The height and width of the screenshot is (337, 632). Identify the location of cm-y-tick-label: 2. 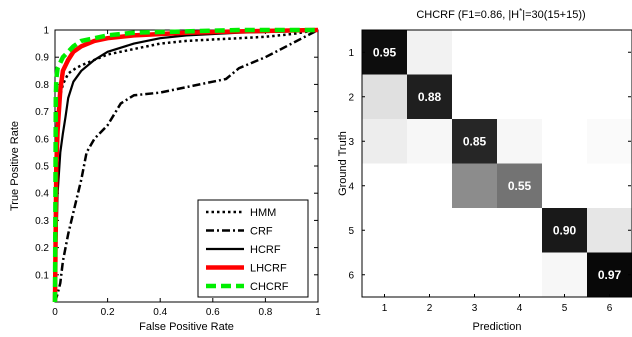
(351, 97).